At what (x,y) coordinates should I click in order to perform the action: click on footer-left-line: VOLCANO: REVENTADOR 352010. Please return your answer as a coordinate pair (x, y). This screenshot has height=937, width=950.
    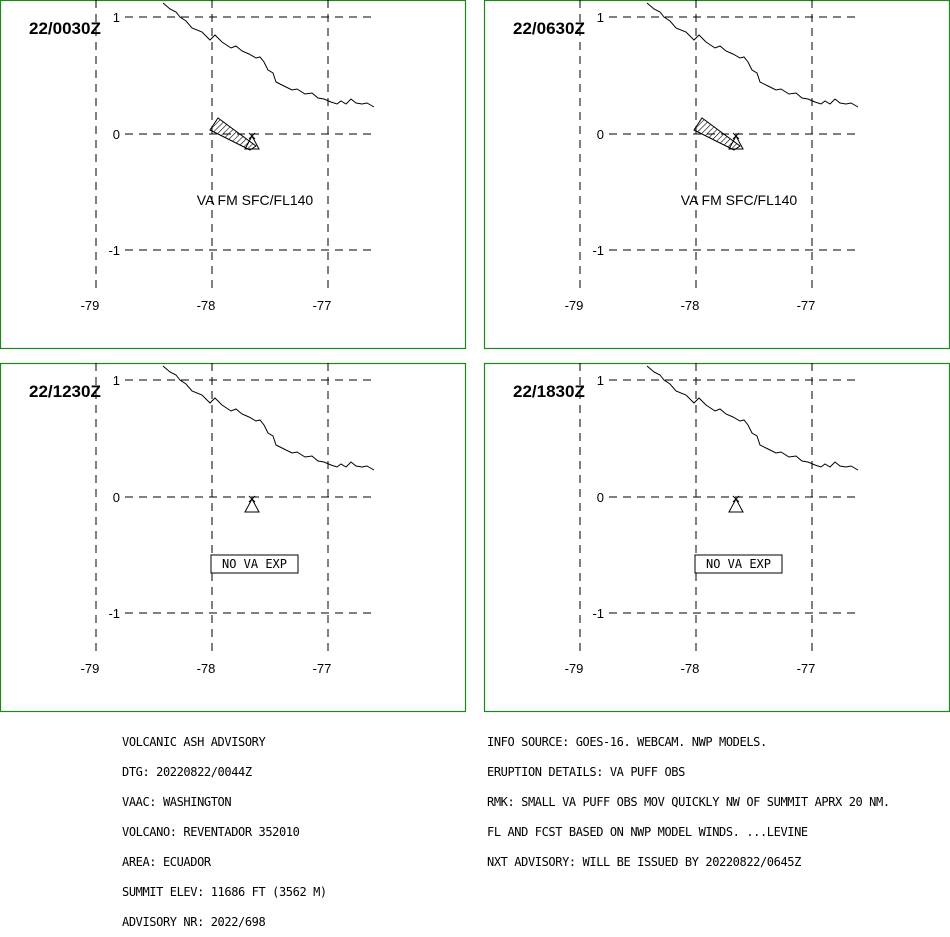
    Looking at the image, I should click on (211, 832).